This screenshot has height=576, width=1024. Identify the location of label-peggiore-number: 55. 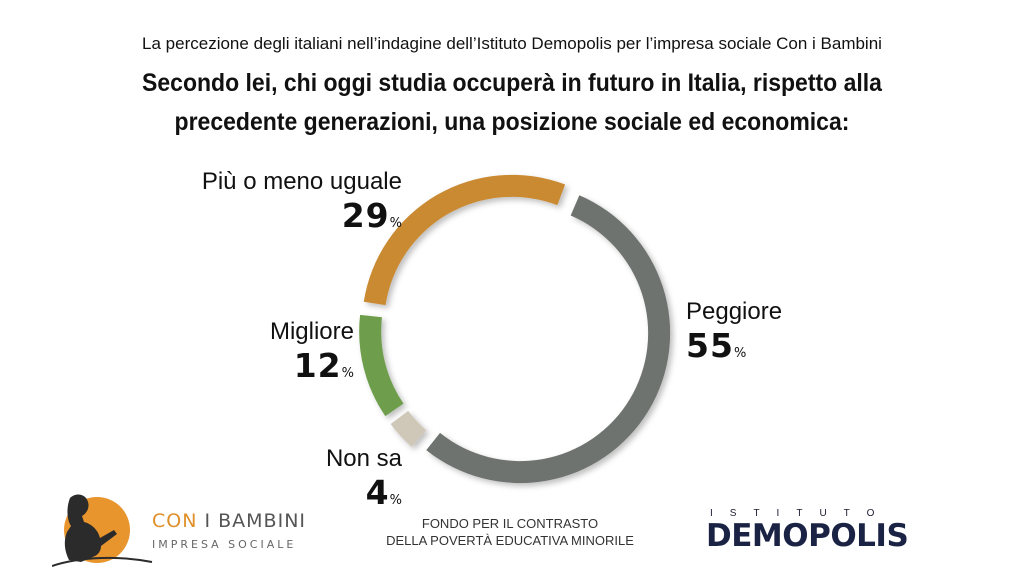
(710, 345).